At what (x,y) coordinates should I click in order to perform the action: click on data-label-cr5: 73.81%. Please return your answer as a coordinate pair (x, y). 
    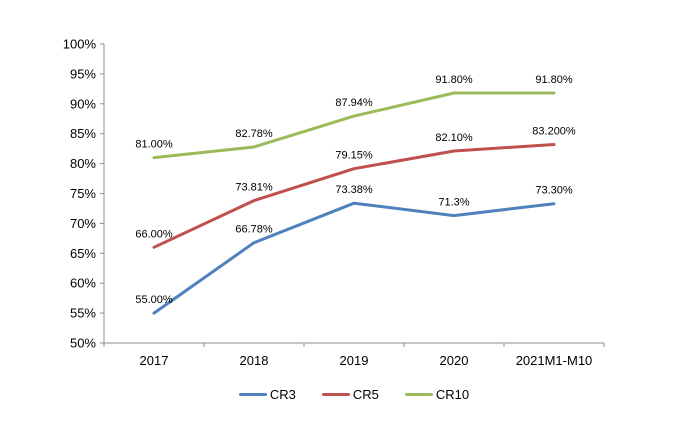
    Looking at the image, I should click on (254, 188).